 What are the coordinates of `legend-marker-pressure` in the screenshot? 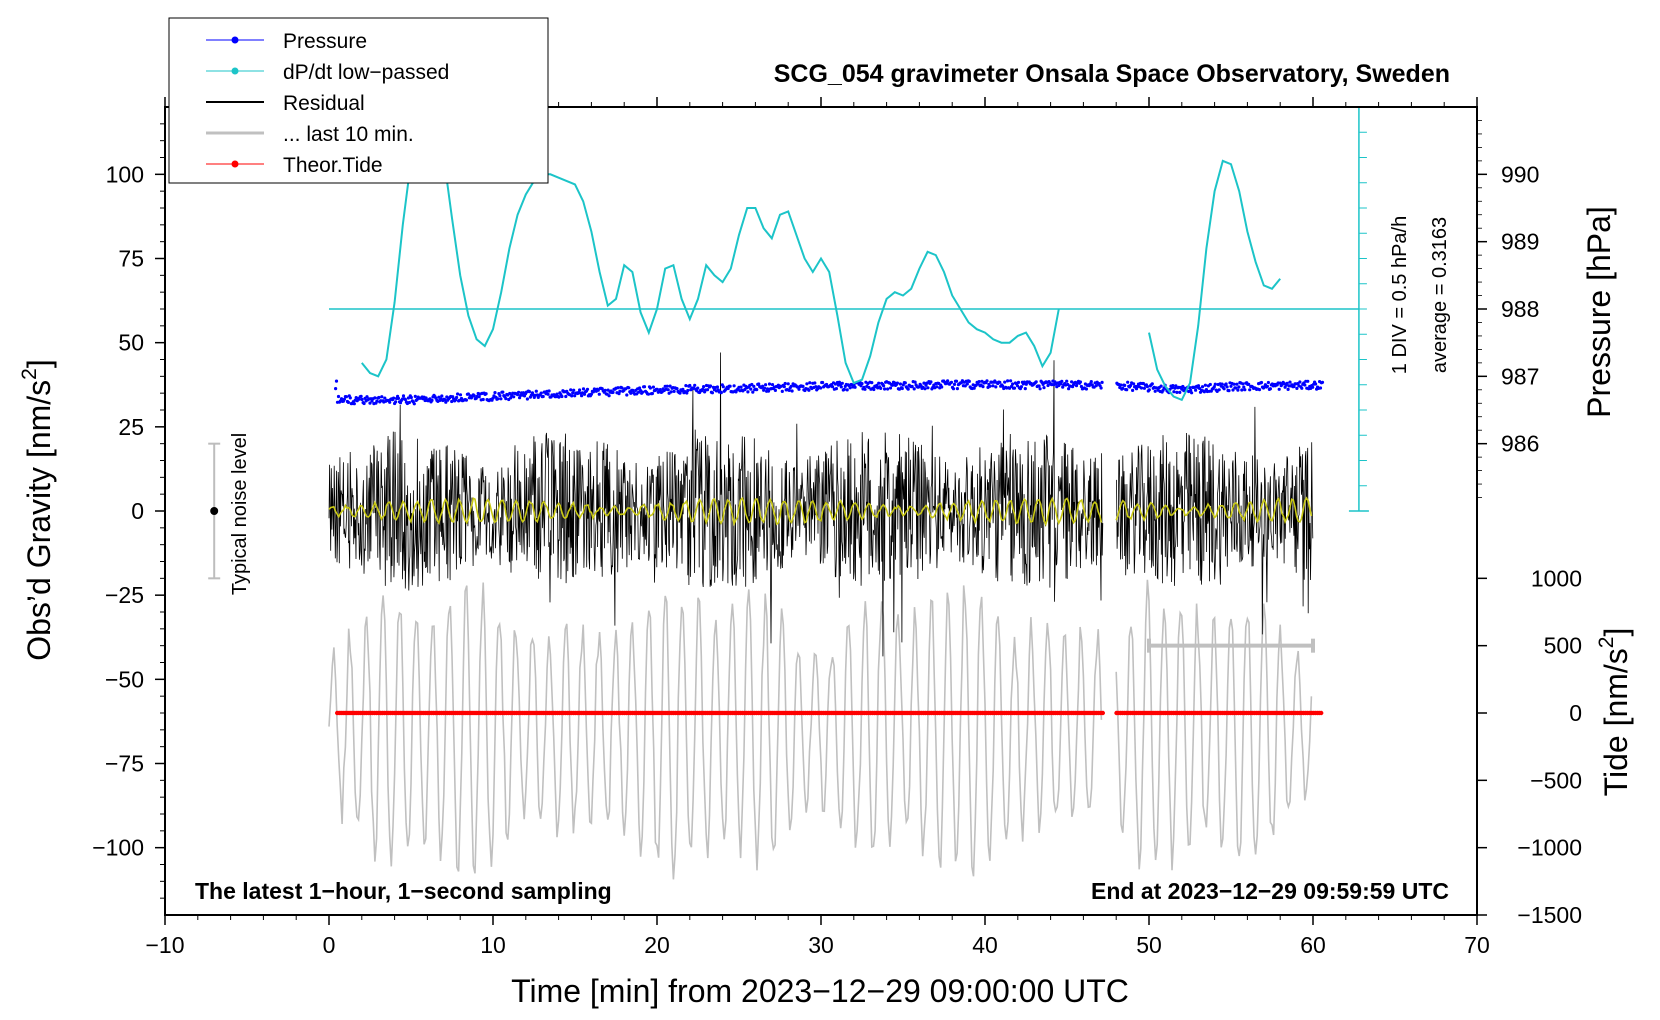 It's located at (235, 40).